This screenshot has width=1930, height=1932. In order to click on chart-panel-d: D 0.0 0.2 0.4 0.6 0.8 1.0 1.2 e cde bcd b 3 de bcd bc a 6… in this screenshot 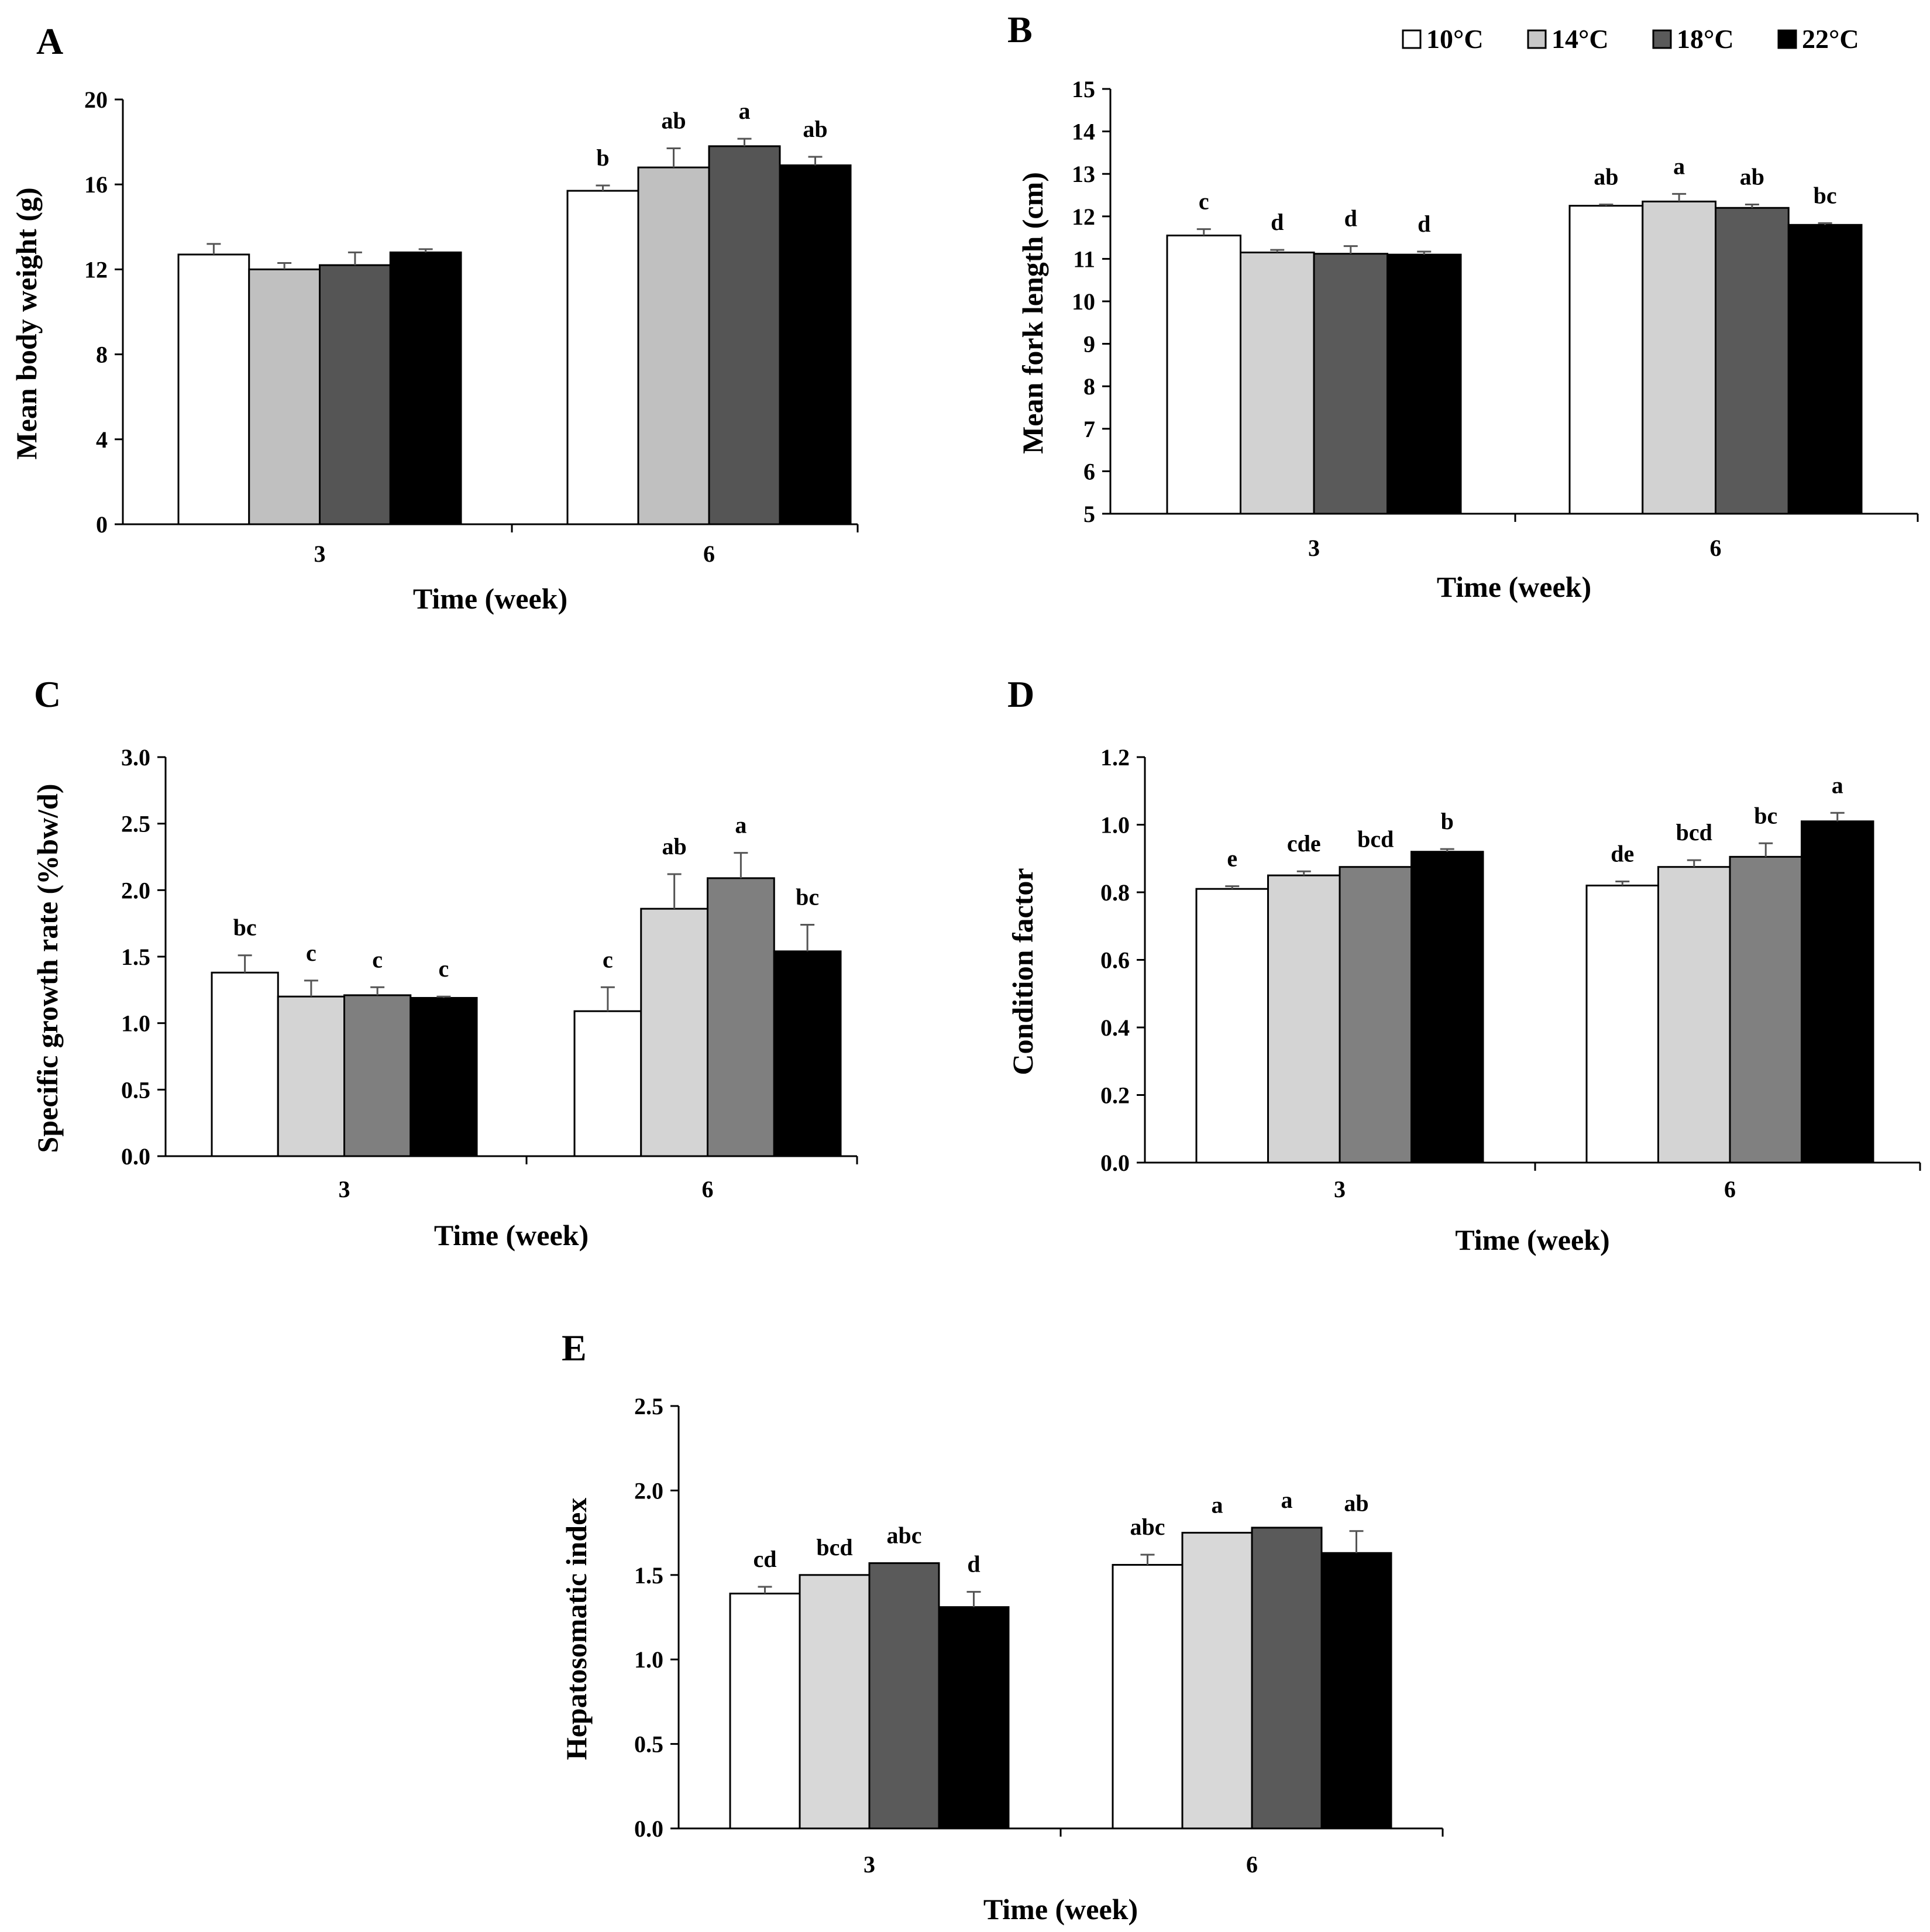, I will do `click(1463, 964)`.